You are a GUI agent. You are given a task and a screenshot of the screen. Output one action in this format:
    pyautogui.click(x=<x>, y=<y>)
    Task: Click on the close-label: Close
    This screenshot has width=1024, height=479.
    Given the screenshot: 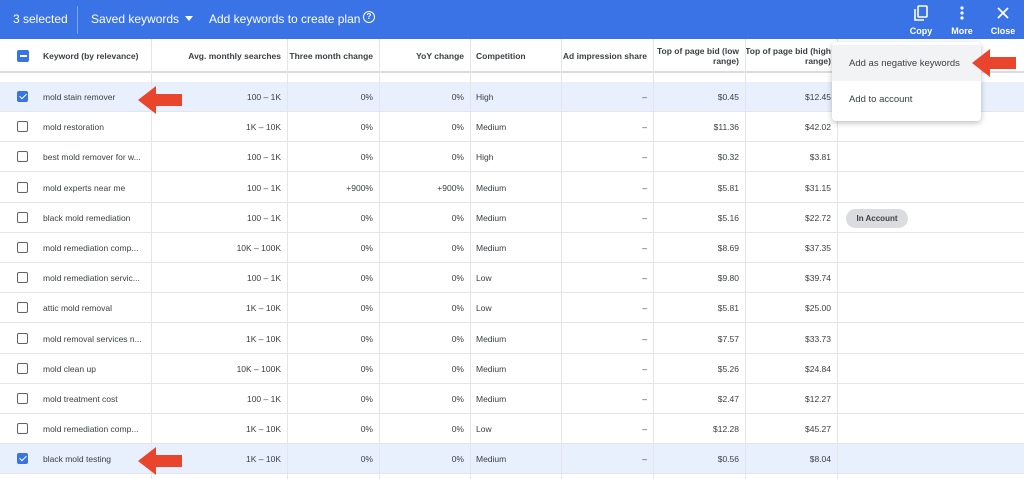 What is the action you would take?
    pyautogui.click(x=1003, y=31)
    